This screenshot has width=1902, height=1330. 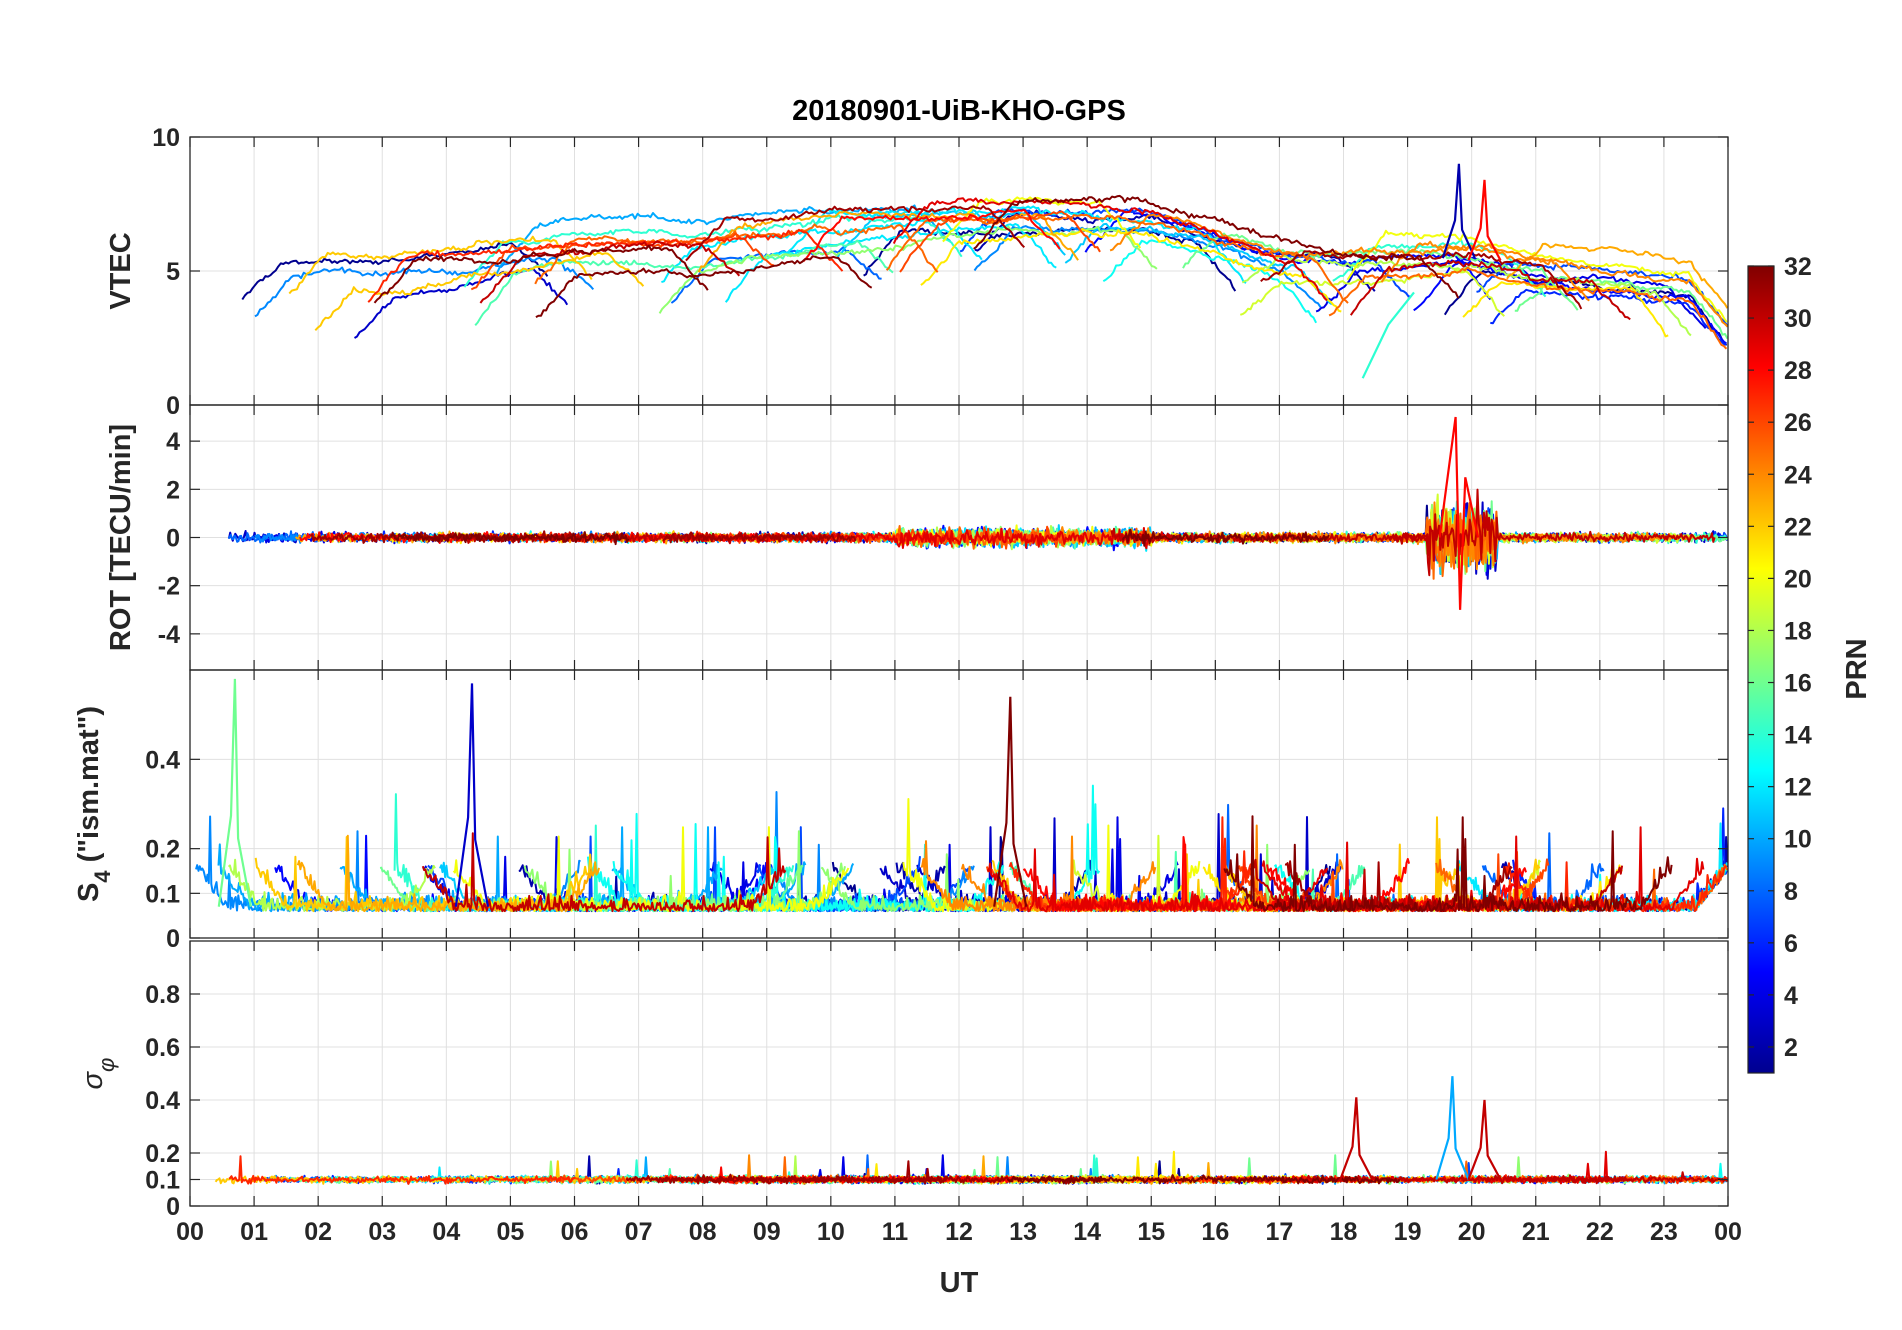 What do you see at coordinates (446, 1232) in the screenshot?
I see `x-tick-label: 04` at bounding box center [446, 1232].